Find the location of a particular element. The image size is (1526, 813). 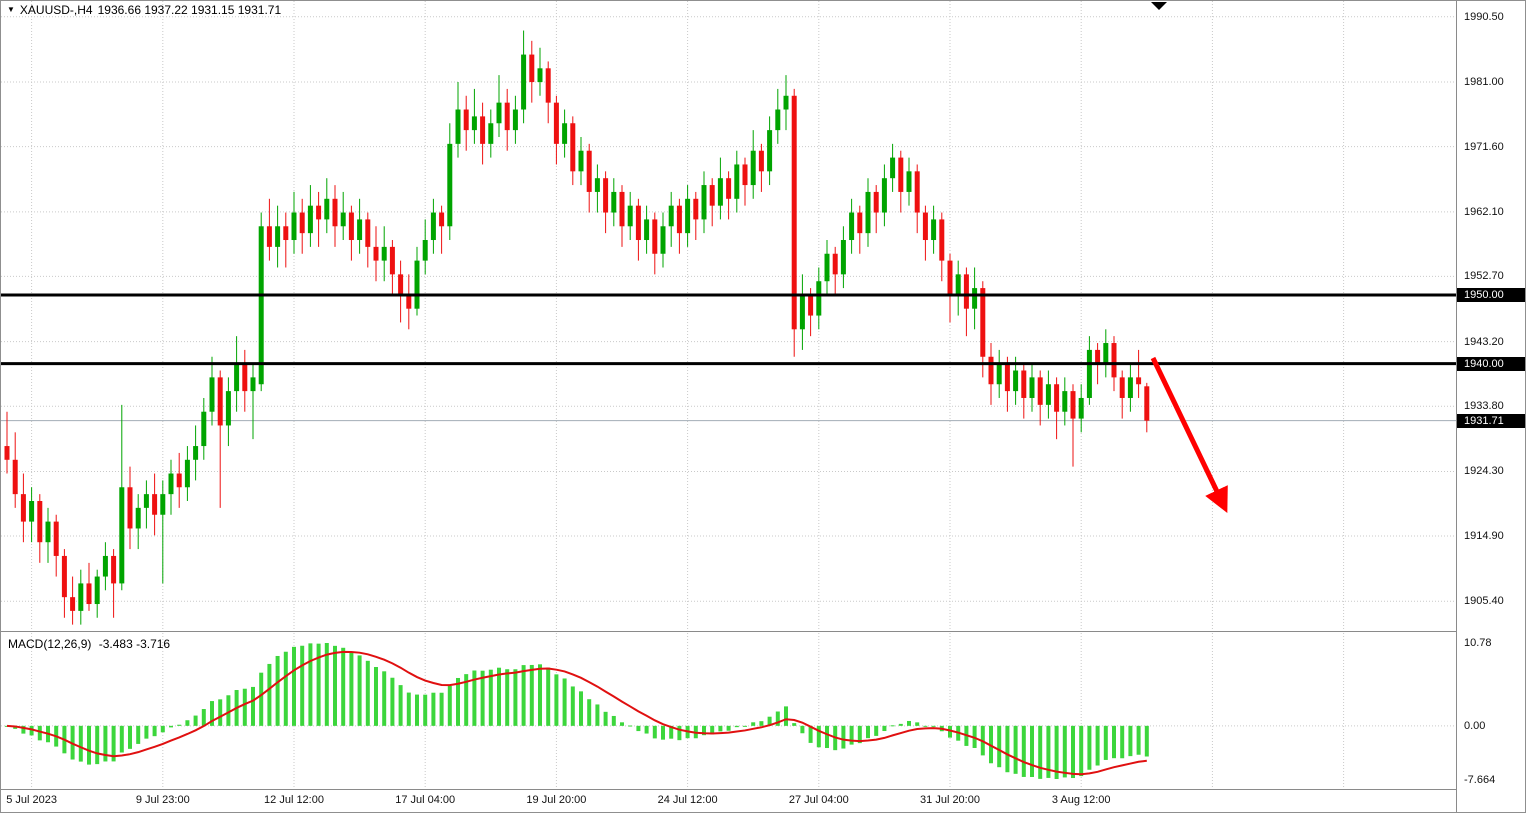

price-tick-label: 1943.20 is located at coordinates (1484, 341).